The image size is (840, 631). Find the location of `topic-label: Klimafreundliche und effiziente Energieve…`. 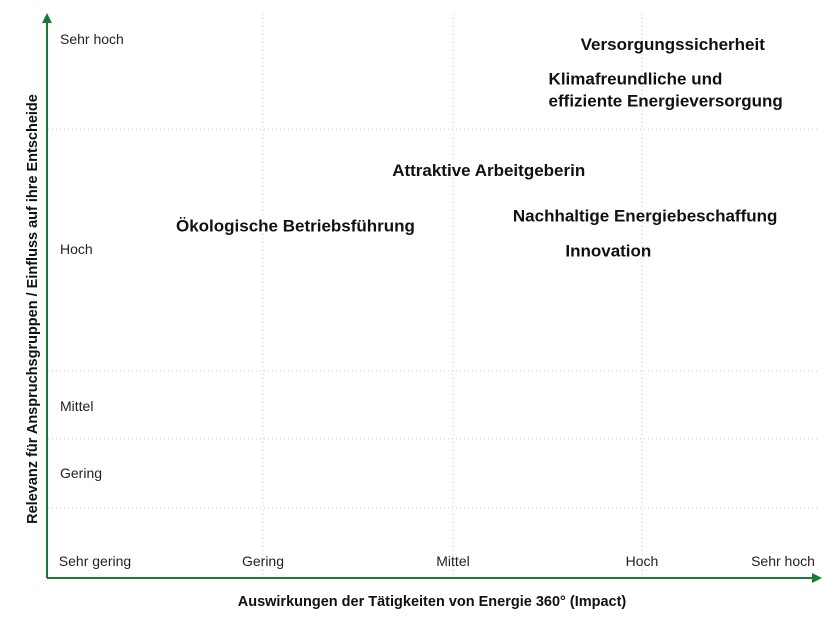

topic-label: Klimafreundliche und effiziente Energieve… is located at coordinates (666, 90).